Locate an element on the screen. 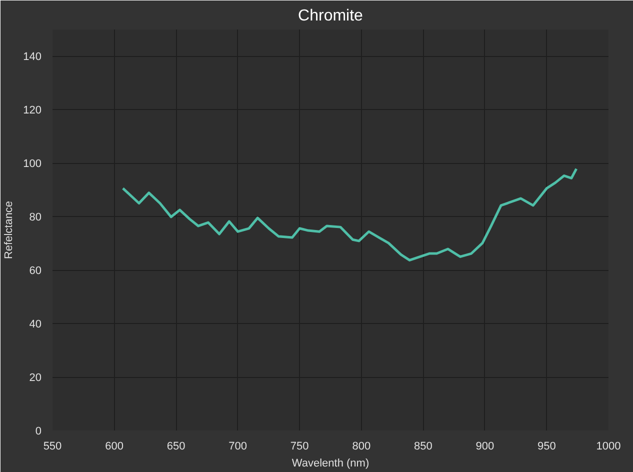 This screenshot has width=633, height=472. line-series is located at coordinates (350, 215).